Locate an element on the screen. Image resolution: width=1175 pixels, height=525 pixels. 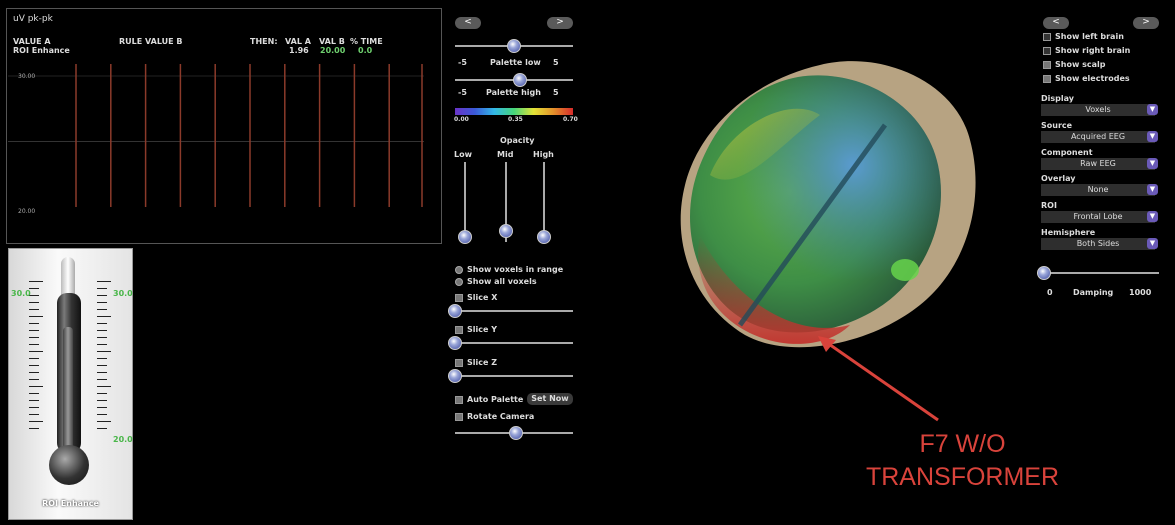
slice-x-slider is located at coordinates (510, 311).